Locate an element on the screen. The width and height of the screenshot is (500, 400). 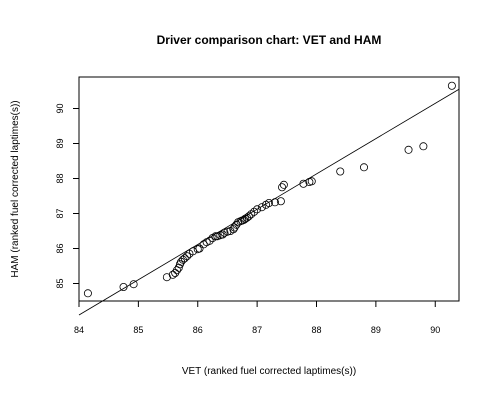
x-axis: 84 85 86 87 88 89 90 is located at coordinates (257, 318).